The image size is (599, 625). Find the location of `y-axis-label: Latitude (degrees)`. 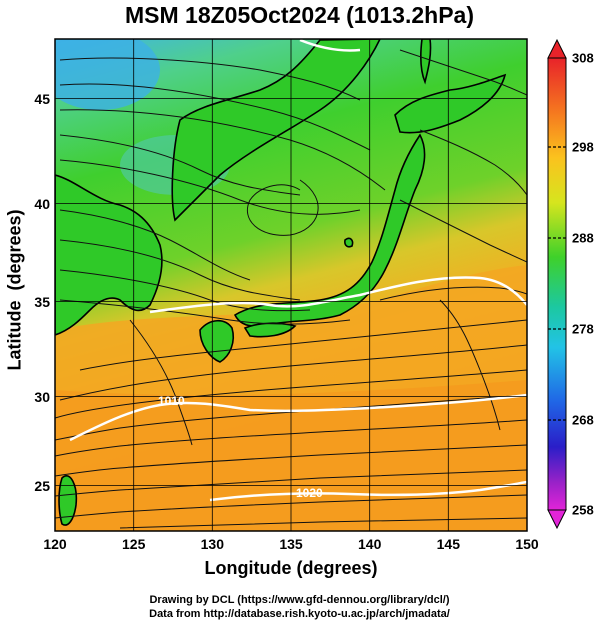

y-axis-label: Latitude (degrees) is located at coordinates (14, 290).